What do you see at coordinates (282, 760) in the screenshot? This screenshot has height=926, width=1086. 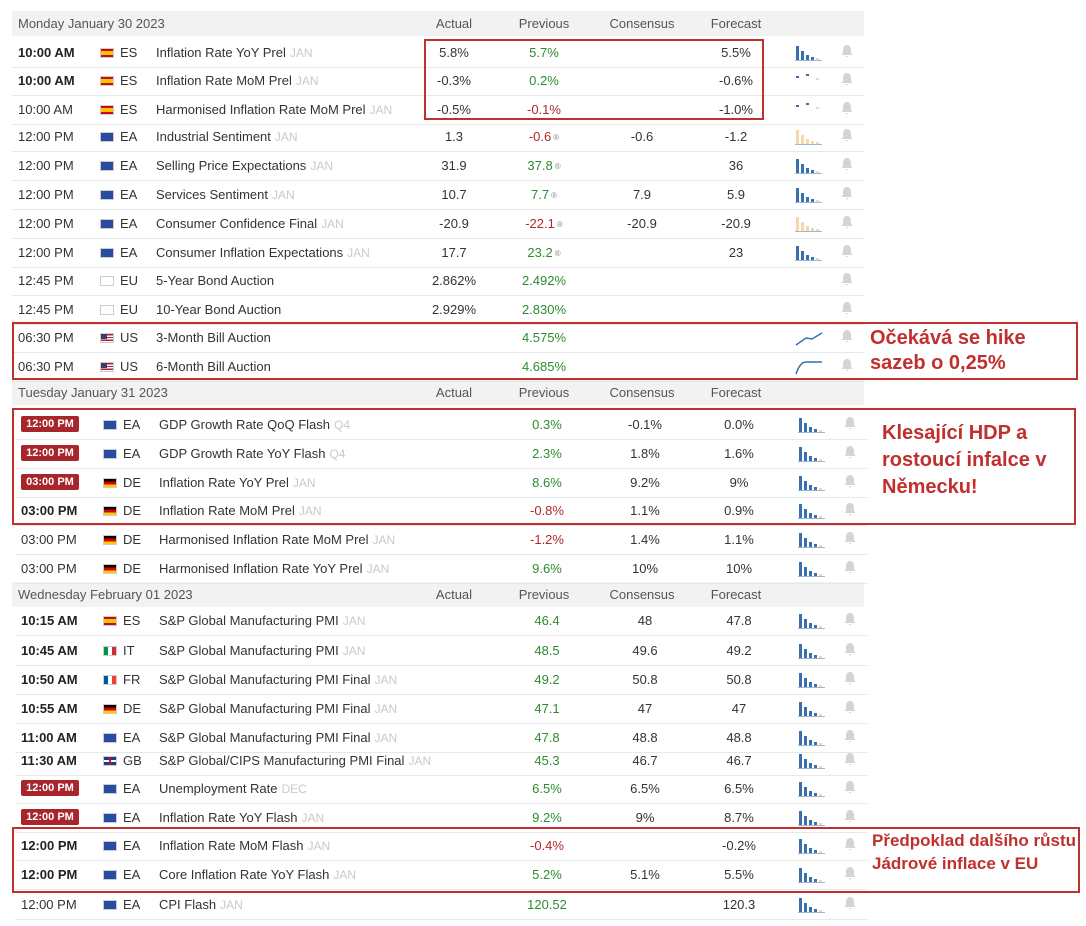 I see `event-name: S&P Global/CIPS Manufacturing PMI Final` at bounding box center [282, 760].